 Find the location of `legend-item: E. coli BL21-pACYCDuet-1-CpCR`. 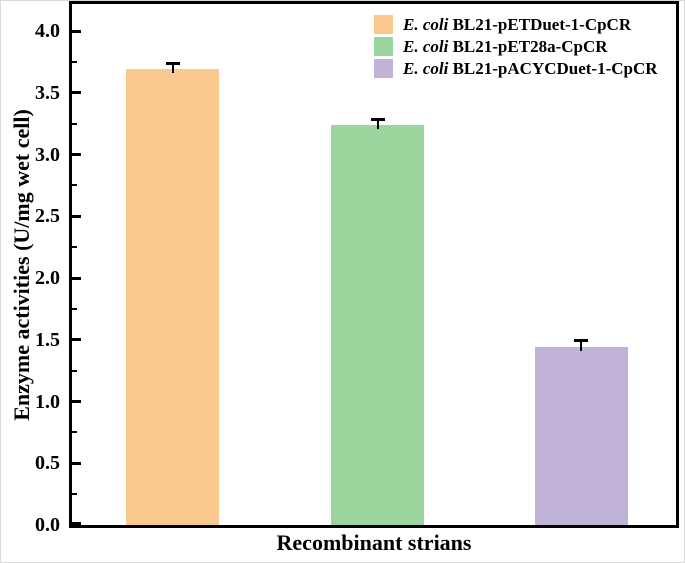

legend-item: E. coli BL21-pACYCDuet-1-CpCR is located at coordinates (516, 68).